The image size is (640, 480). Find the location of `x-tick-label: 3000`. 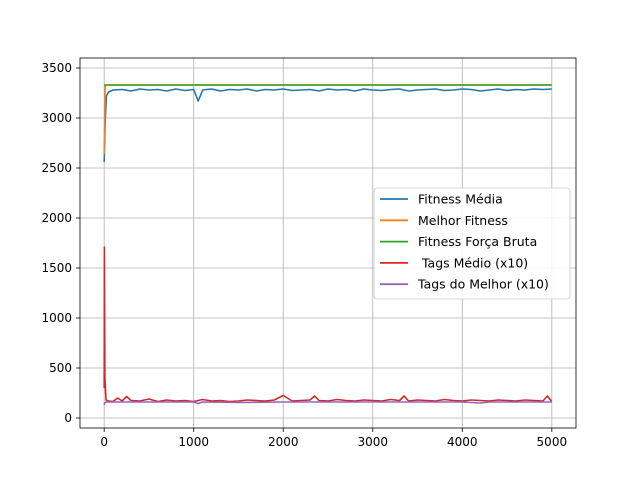

x-tick-label: 3000 is located at coordinates (372, 442).